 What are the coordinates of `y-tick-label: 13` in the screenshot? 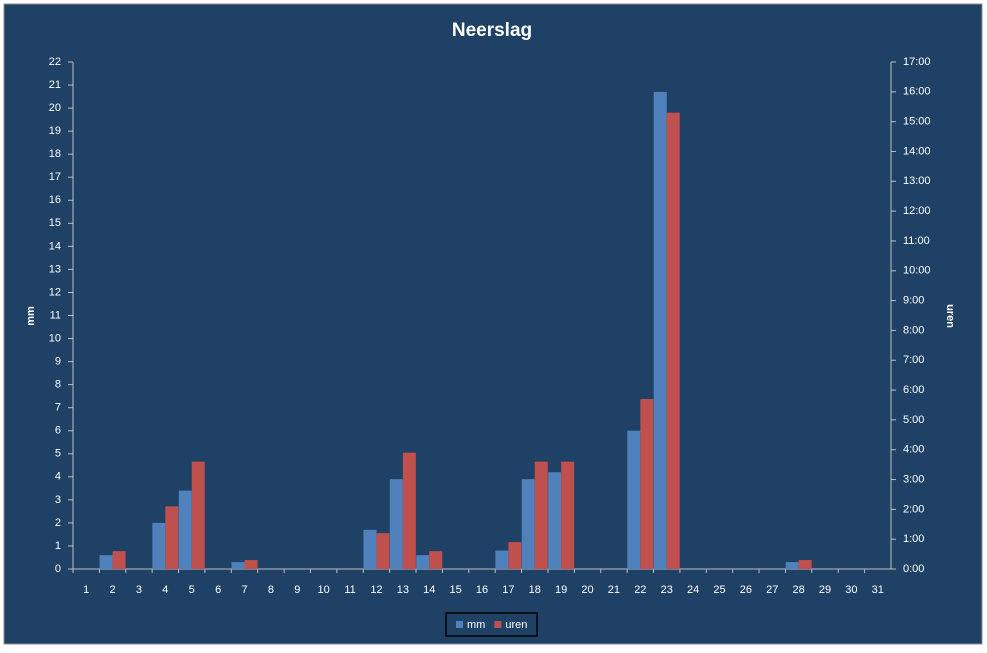 It's located at (55, 269).